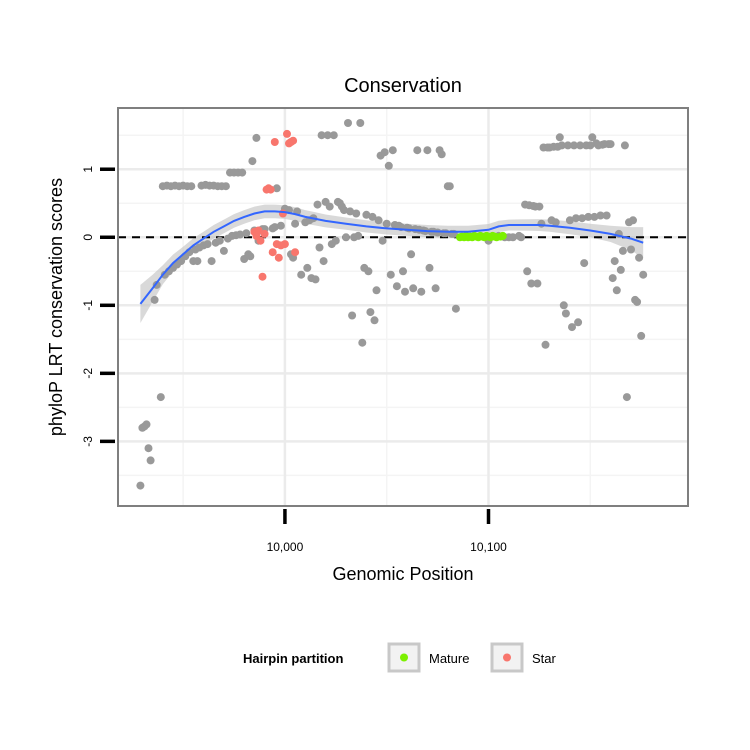 The width and height of the screenshot is (750, 750). Describe the element at coordinates (502, 235) in the screenshot. I see `data-point-mature` at that location.